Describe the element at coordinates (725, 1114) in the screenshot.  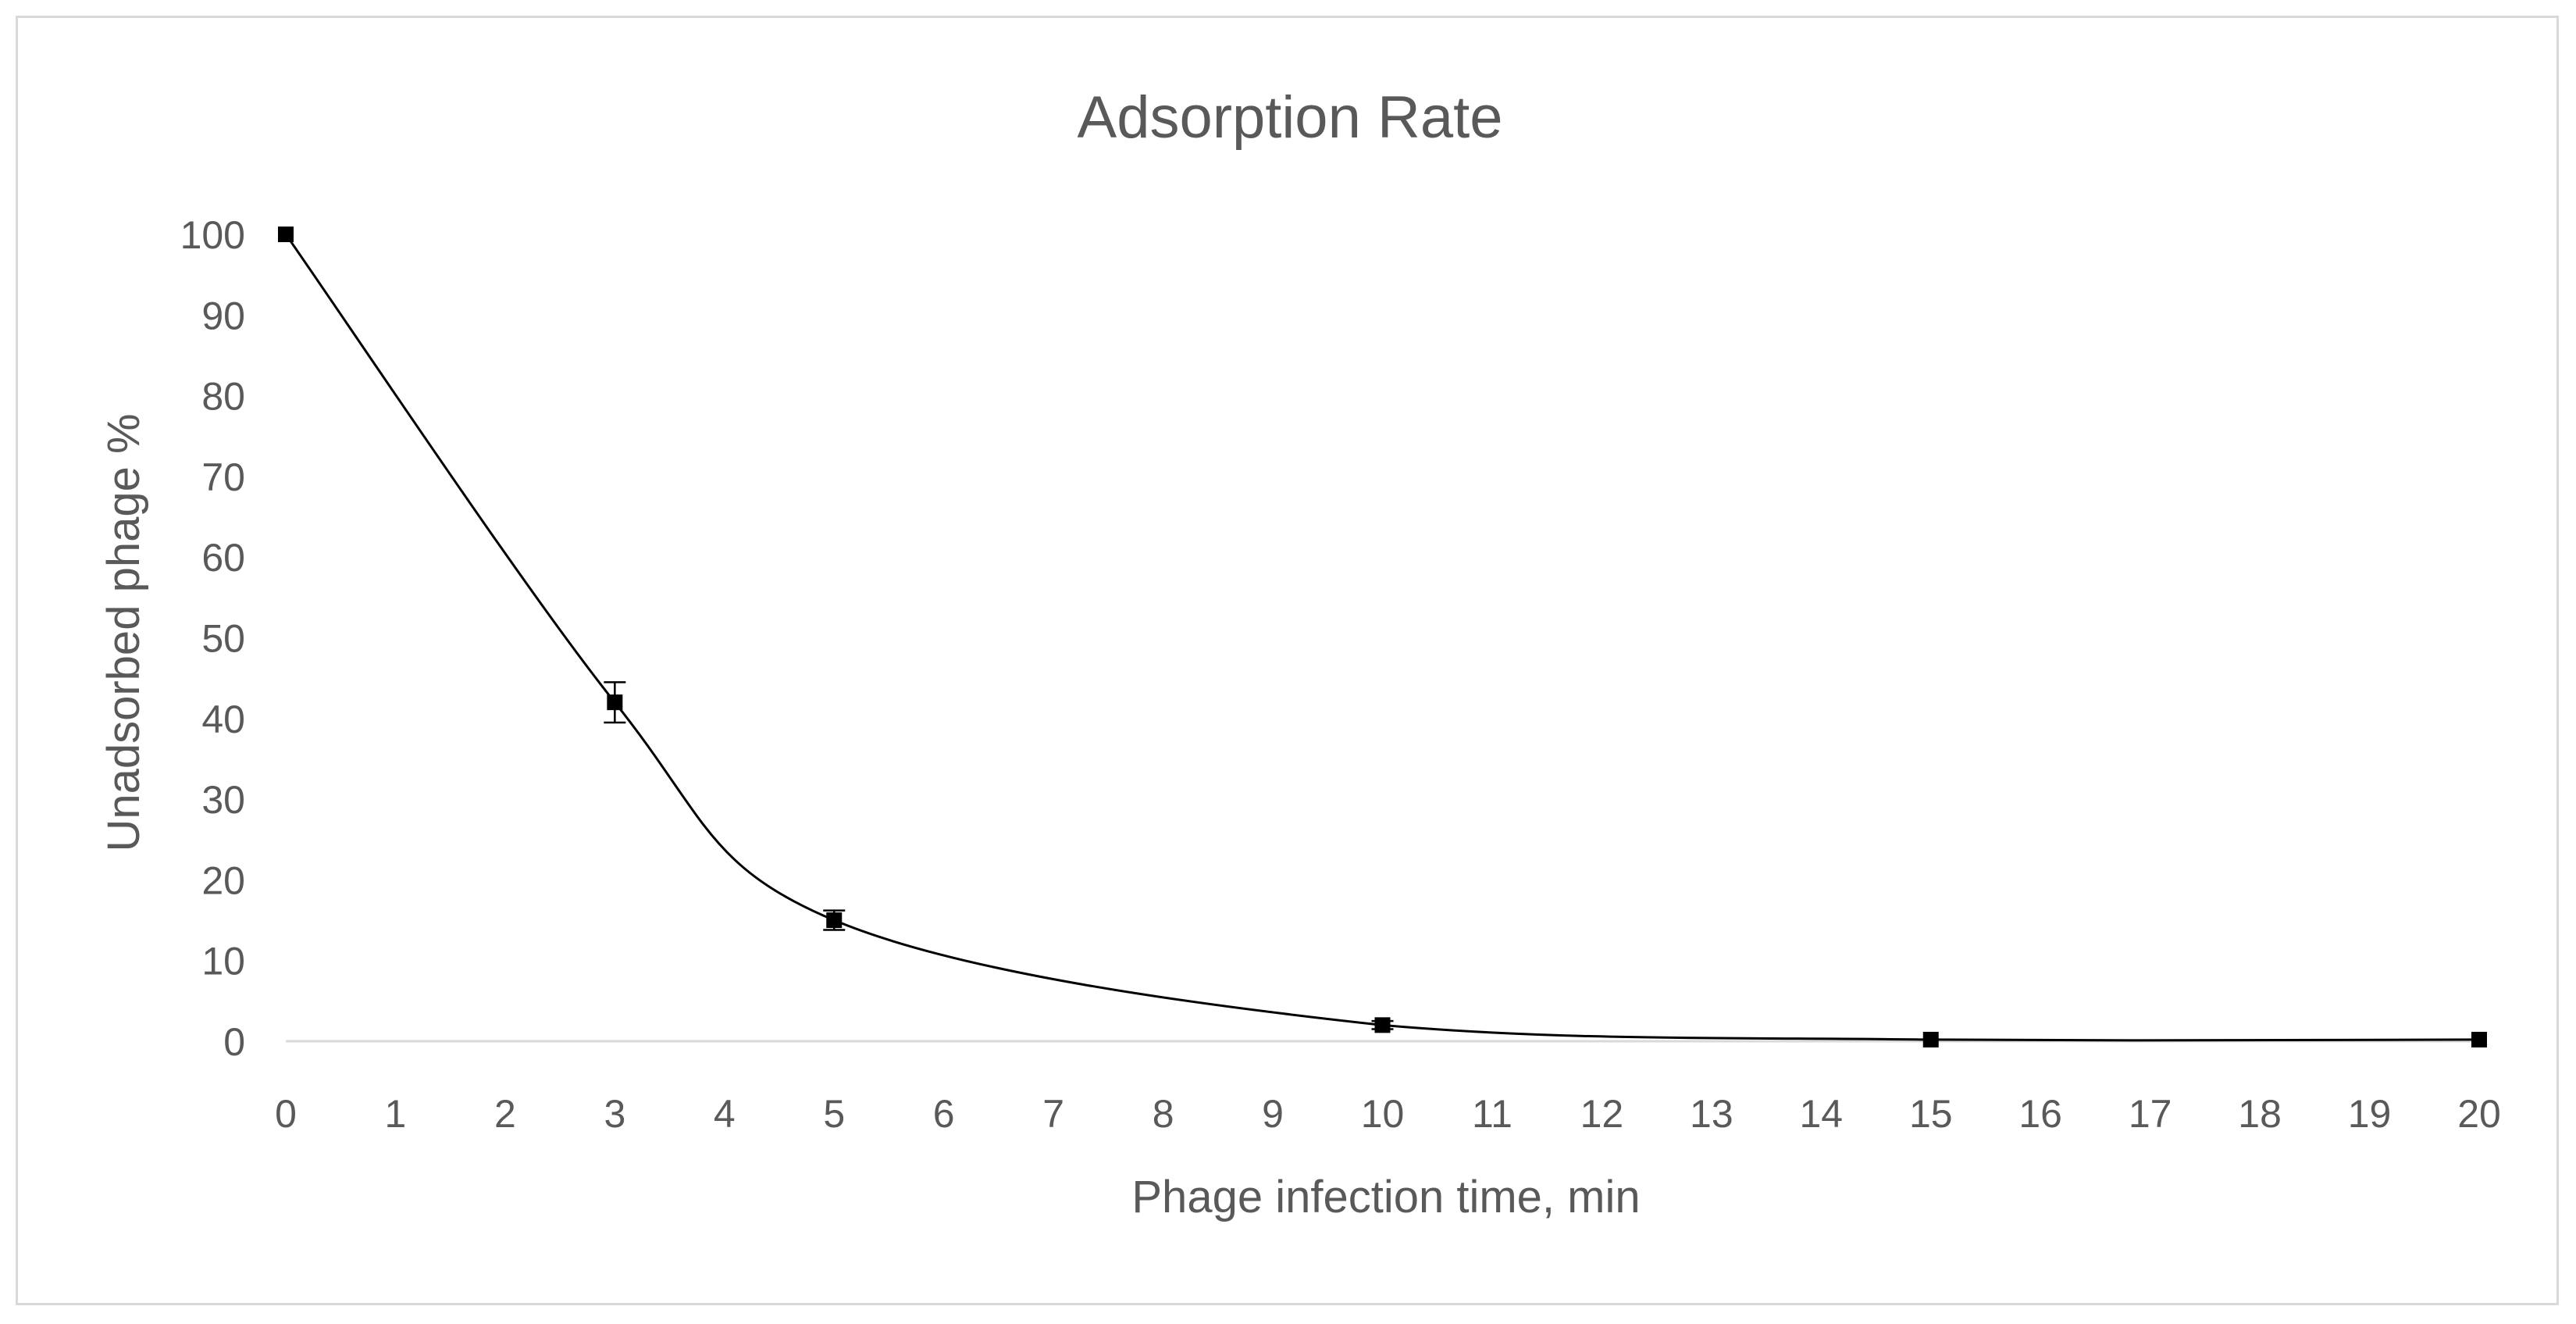
I see `x-tick-label: 4` at that location.